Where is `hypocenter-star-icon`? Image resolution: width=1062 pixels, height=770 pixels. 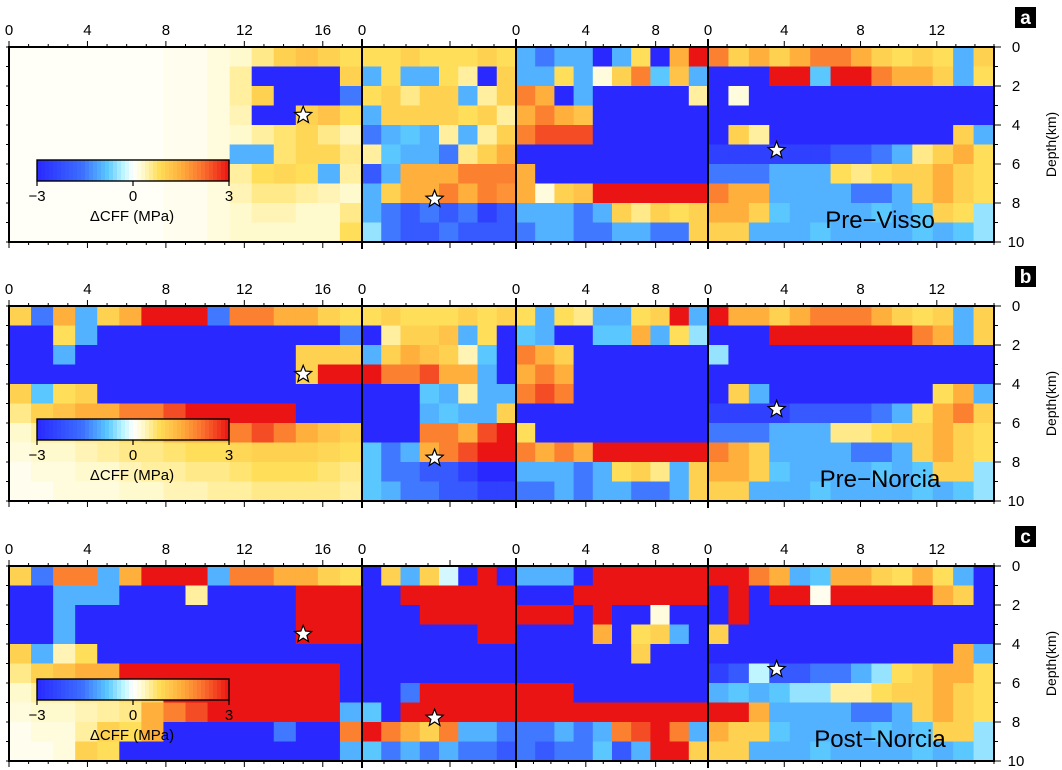 hypocenter-star-icon is located at coordinates (776, 408).